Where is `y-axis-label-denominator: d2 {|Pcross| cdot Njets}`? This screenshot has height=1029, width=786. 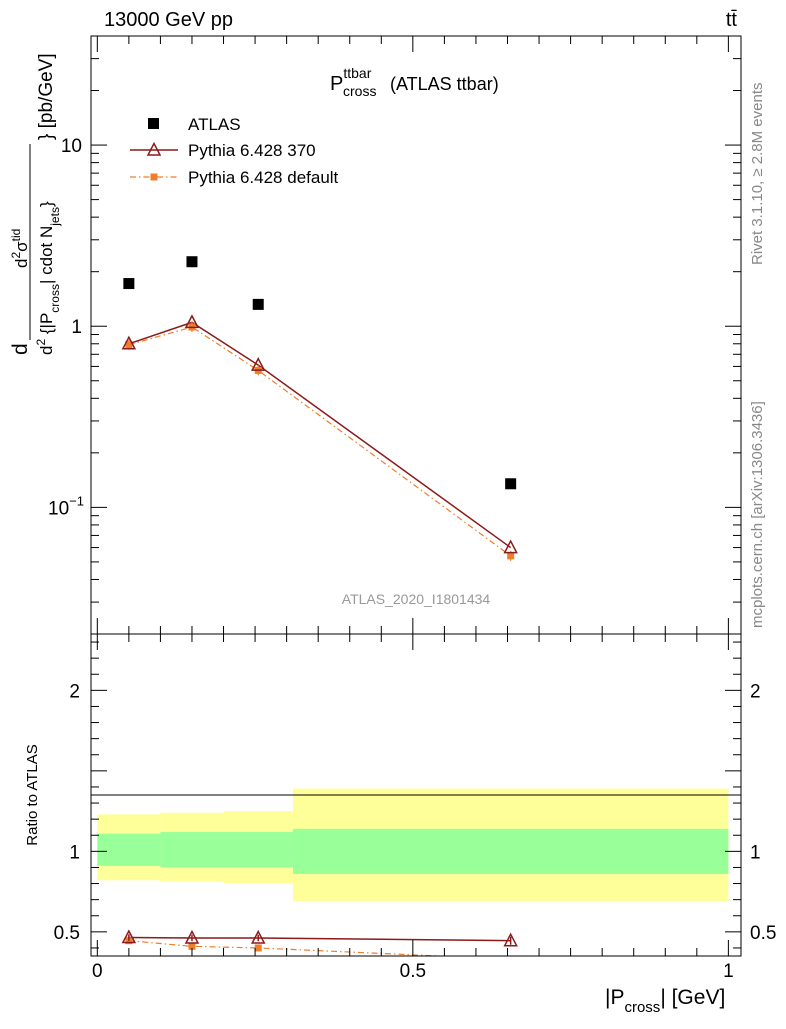
y-axis-label-denominator: d2 {|Pcross| cdot Njets} is located at coordinates (48, 278).